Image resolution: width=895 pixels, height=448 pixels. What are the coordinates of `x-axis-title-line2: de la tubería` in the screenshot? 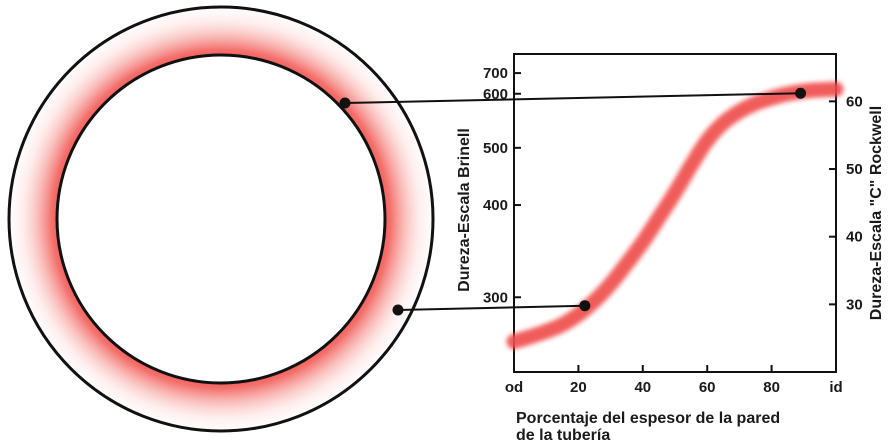 It's located at (563, 435).